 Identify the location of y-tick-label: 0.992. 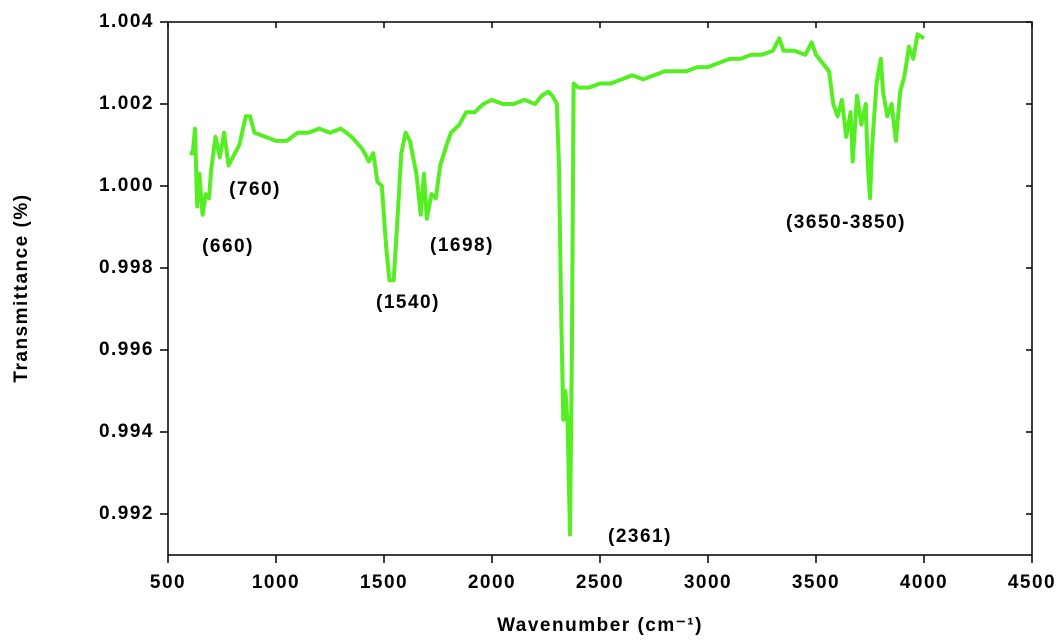
(126, 513).